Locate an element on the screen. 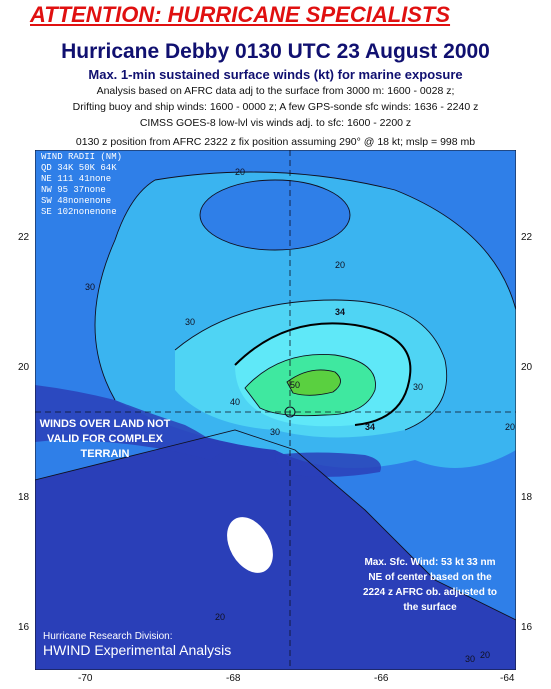  credit-line-2: HWIND Experimental Analysis is located at coordinates (137, 650).